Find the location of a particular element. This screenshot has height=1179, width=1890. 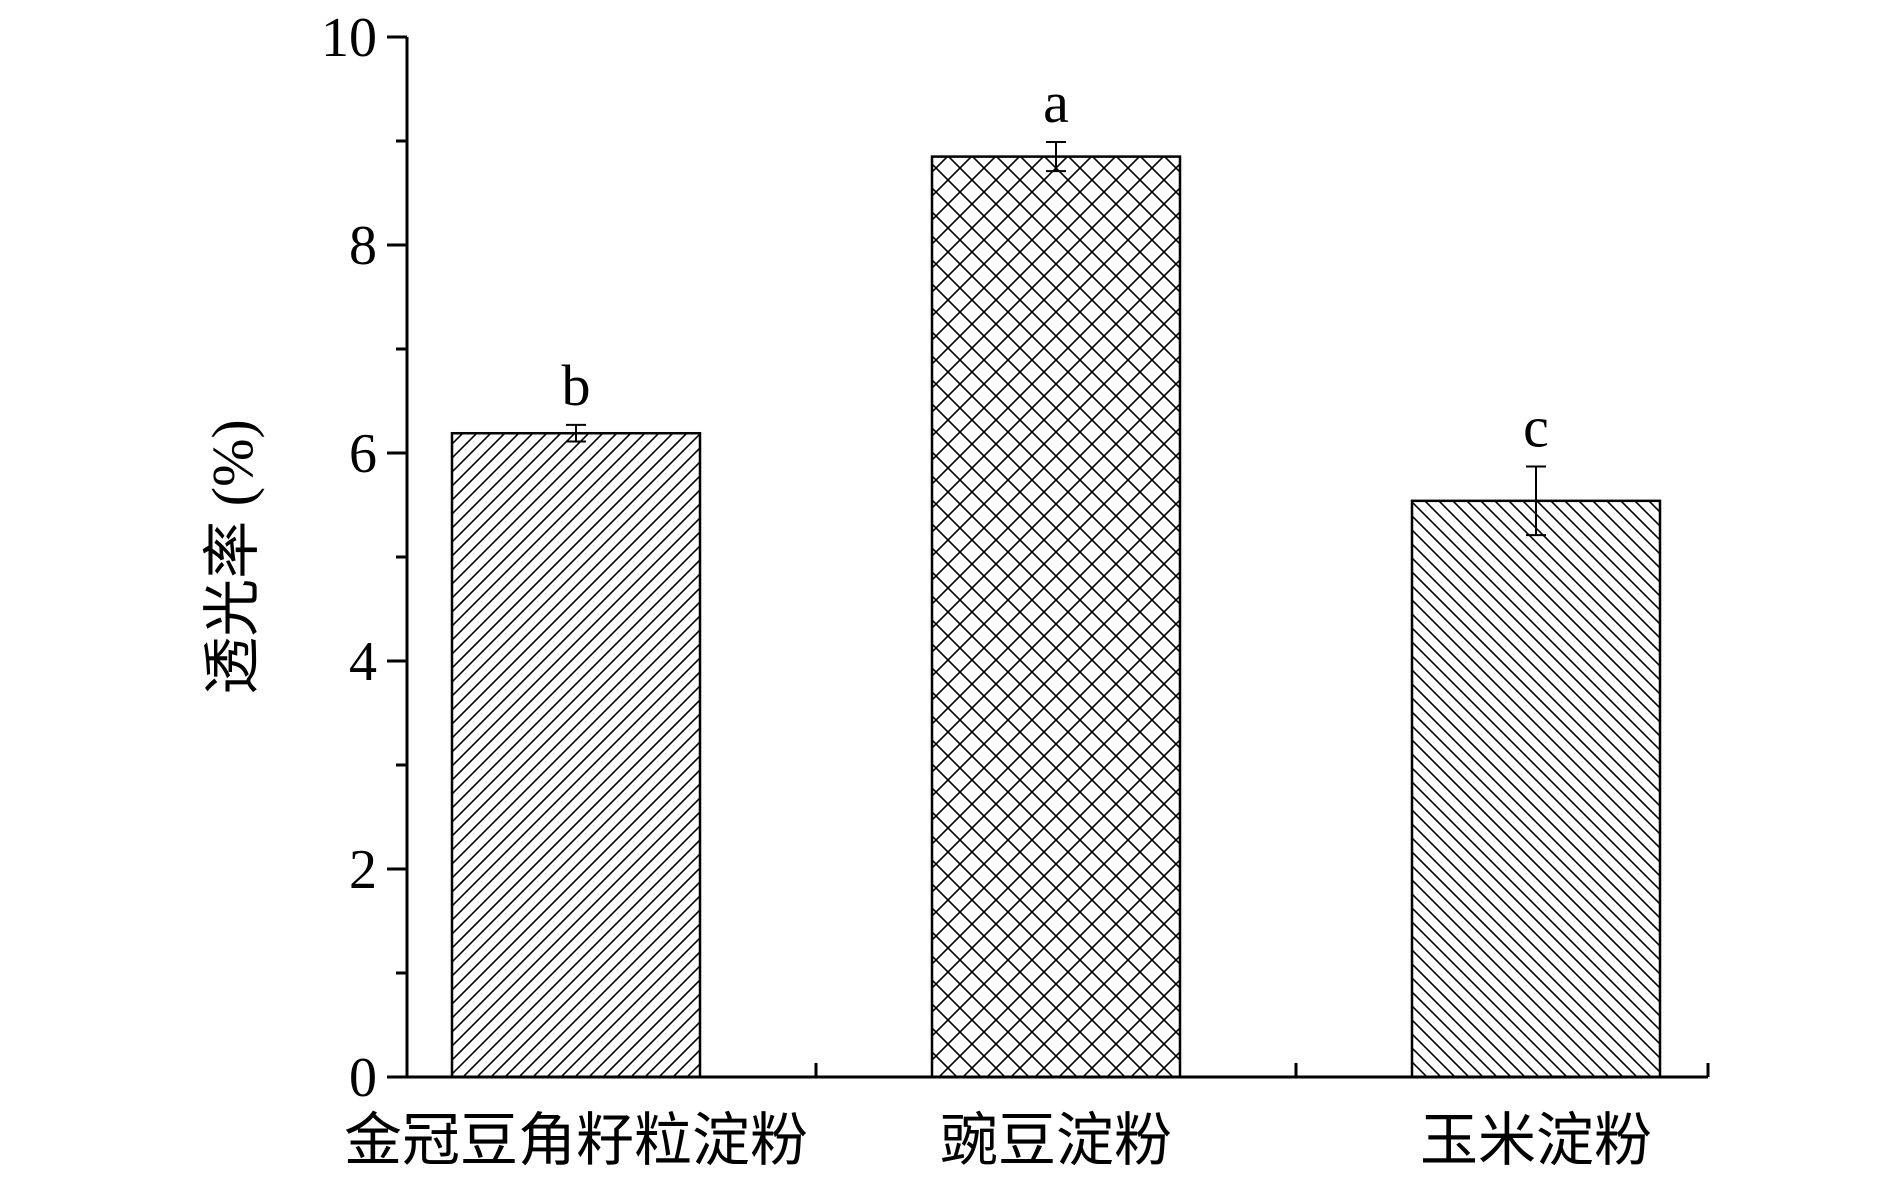

category-label-3: 玉米淀粉 is located at coordinates (1536, 1140).